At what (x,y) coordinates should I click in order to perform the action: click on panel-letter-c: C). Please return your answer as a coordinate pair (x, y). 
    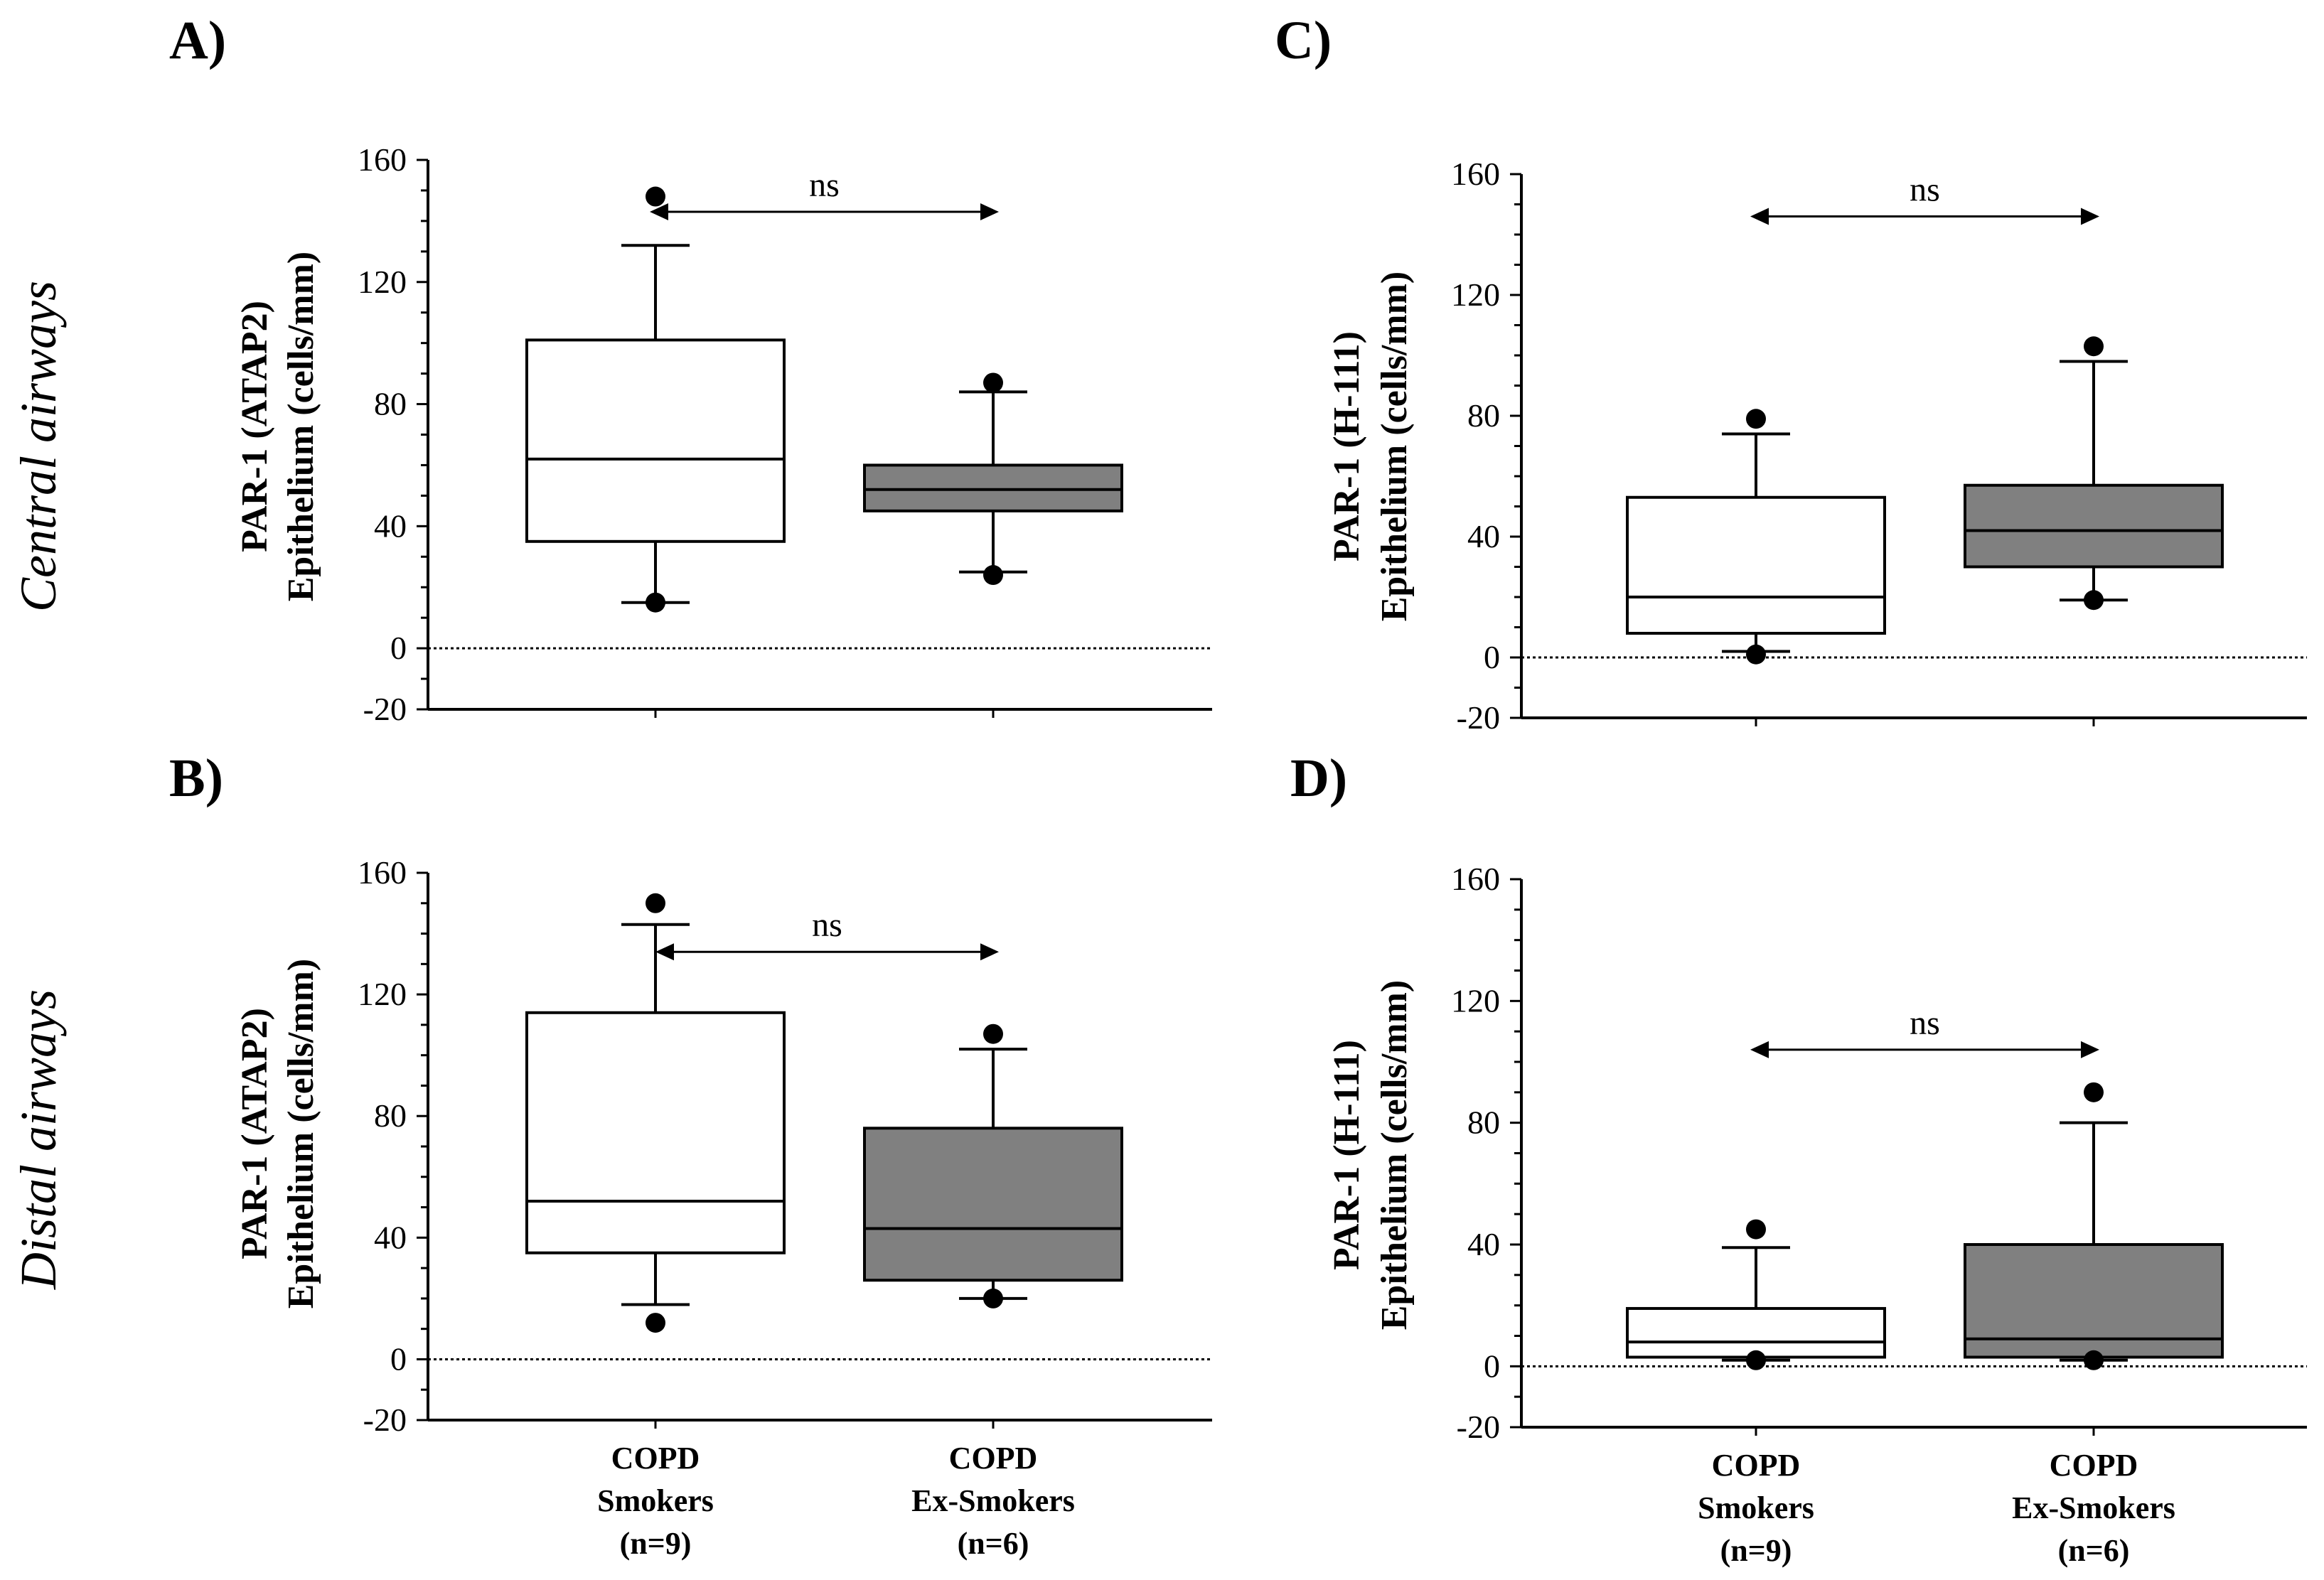
    Looking at the image, I should click on (1303, 40).